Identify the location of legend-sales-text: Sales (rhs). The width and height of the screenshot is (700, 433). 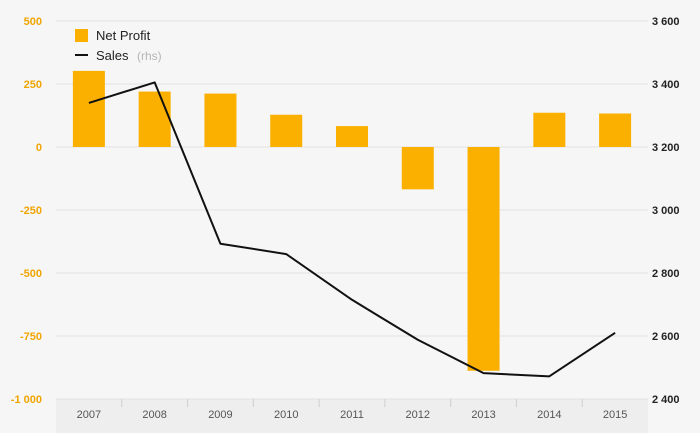
(129, 55).